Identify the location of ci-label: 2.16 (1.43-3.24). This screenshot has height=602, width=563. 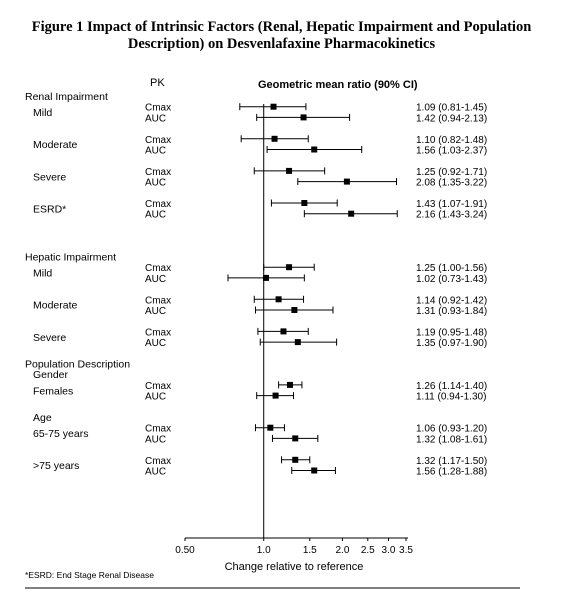
(451, 215).